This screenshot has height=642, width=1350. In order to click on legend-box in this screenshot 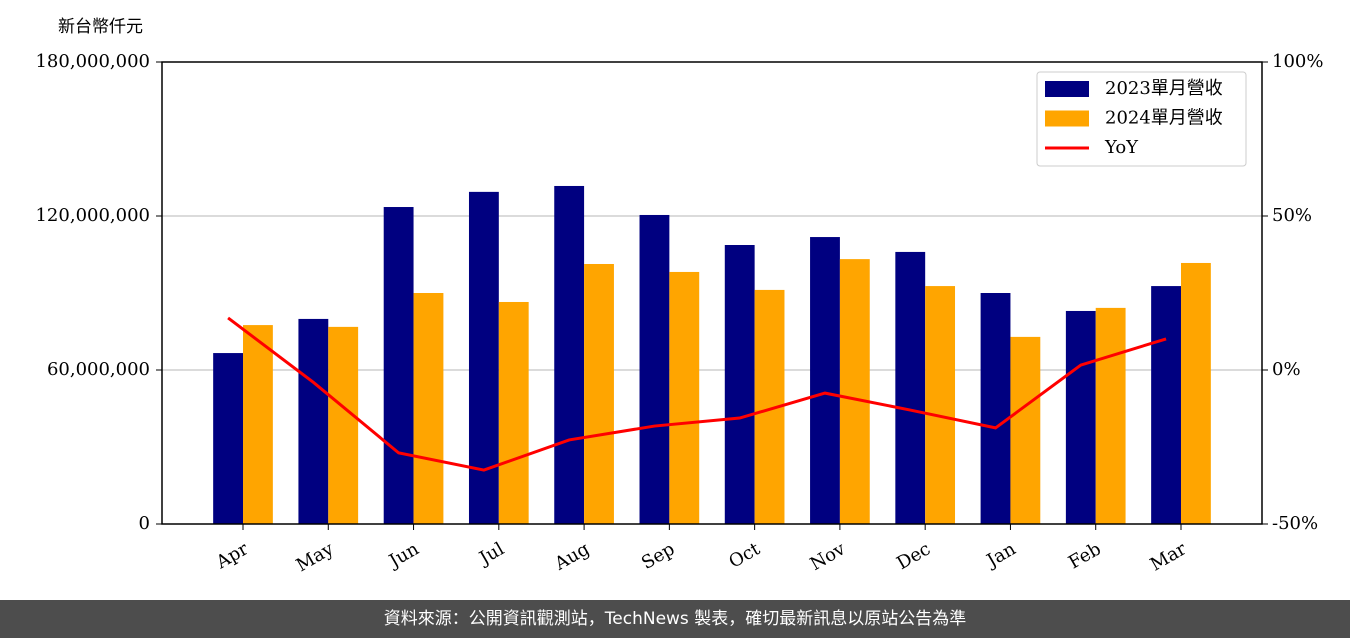, I will do `click(1141, 119)`.